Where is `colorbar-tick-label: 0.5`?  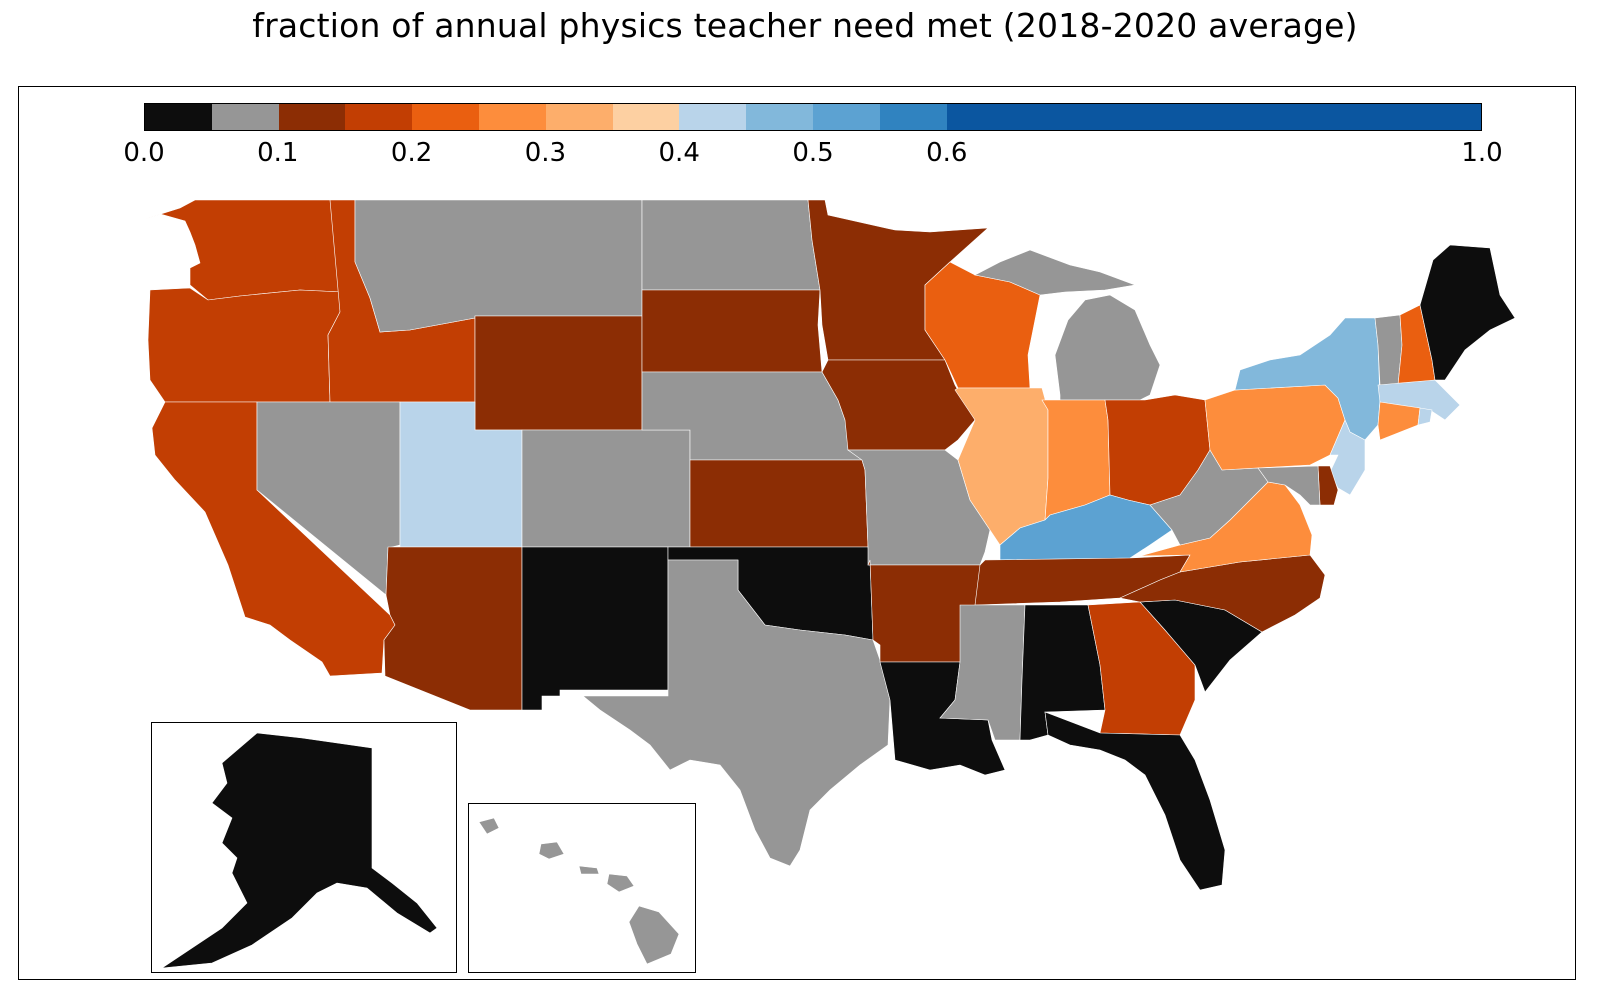
colorbar-tick-label: 0.5 is located at coordinates (813, 153).